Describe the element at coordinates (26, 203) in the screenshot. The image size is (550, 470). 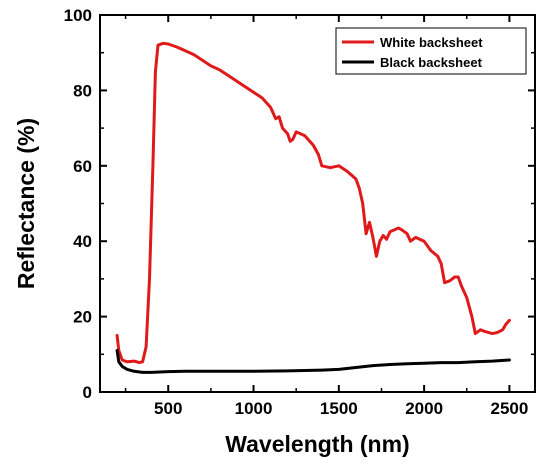
I see `y-axis-title: Reflectance (%)` at that location.